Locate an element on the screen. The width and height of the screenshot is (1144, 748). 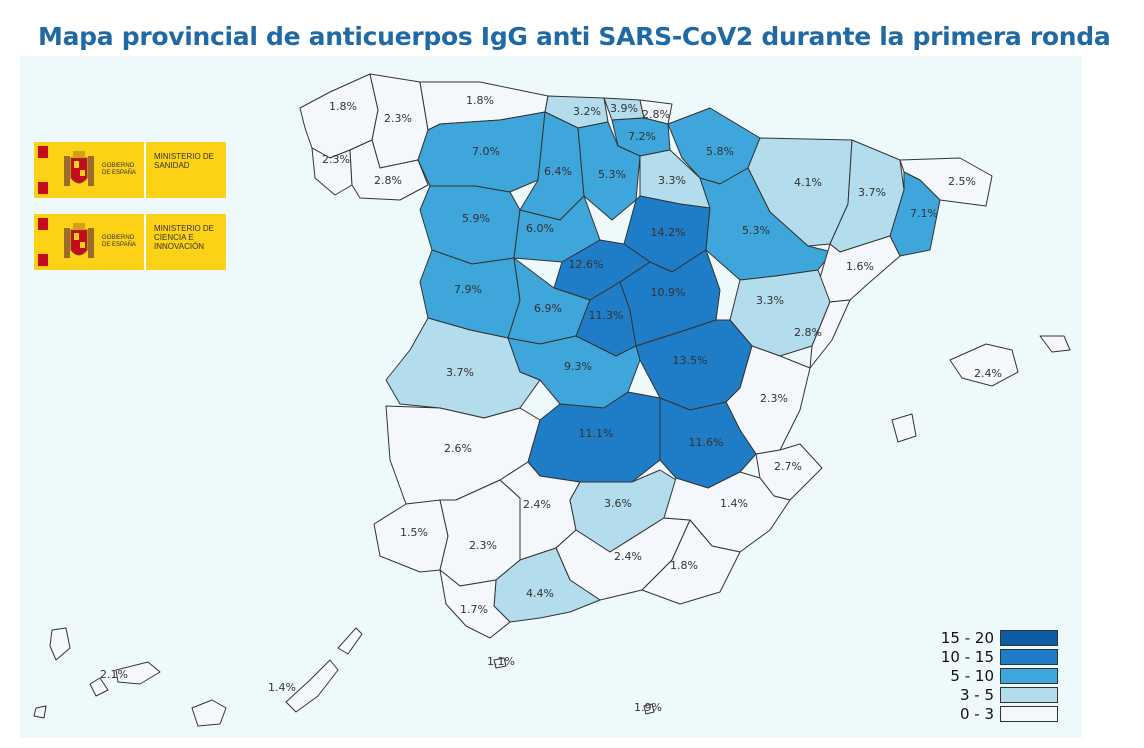
province-melilla is located at coordinates (649, 709).